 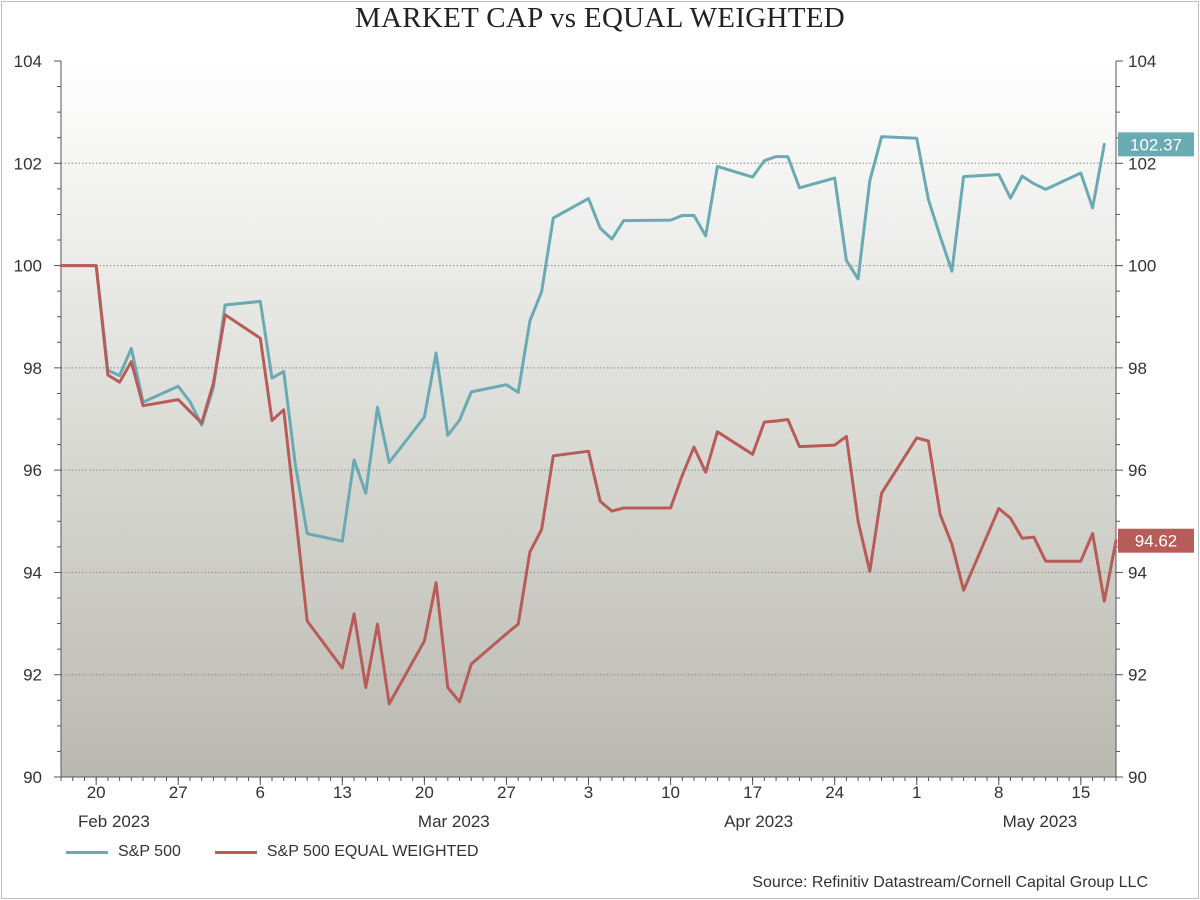 I want to click on y-tick-label-right: 92, so click(x=1137, y=675).